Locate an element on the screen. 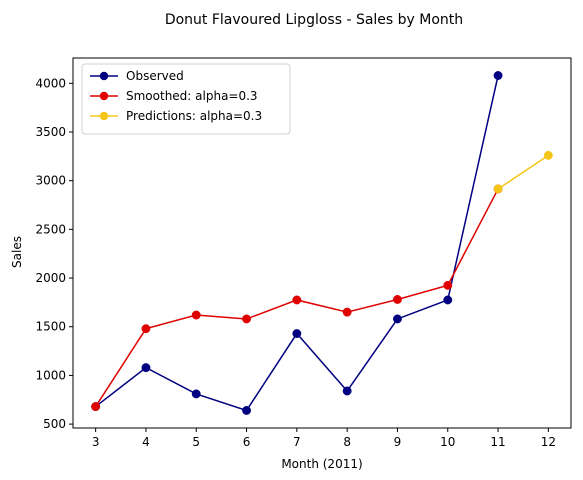  x-tick-label: 9 is located at coordinates (398, 442).